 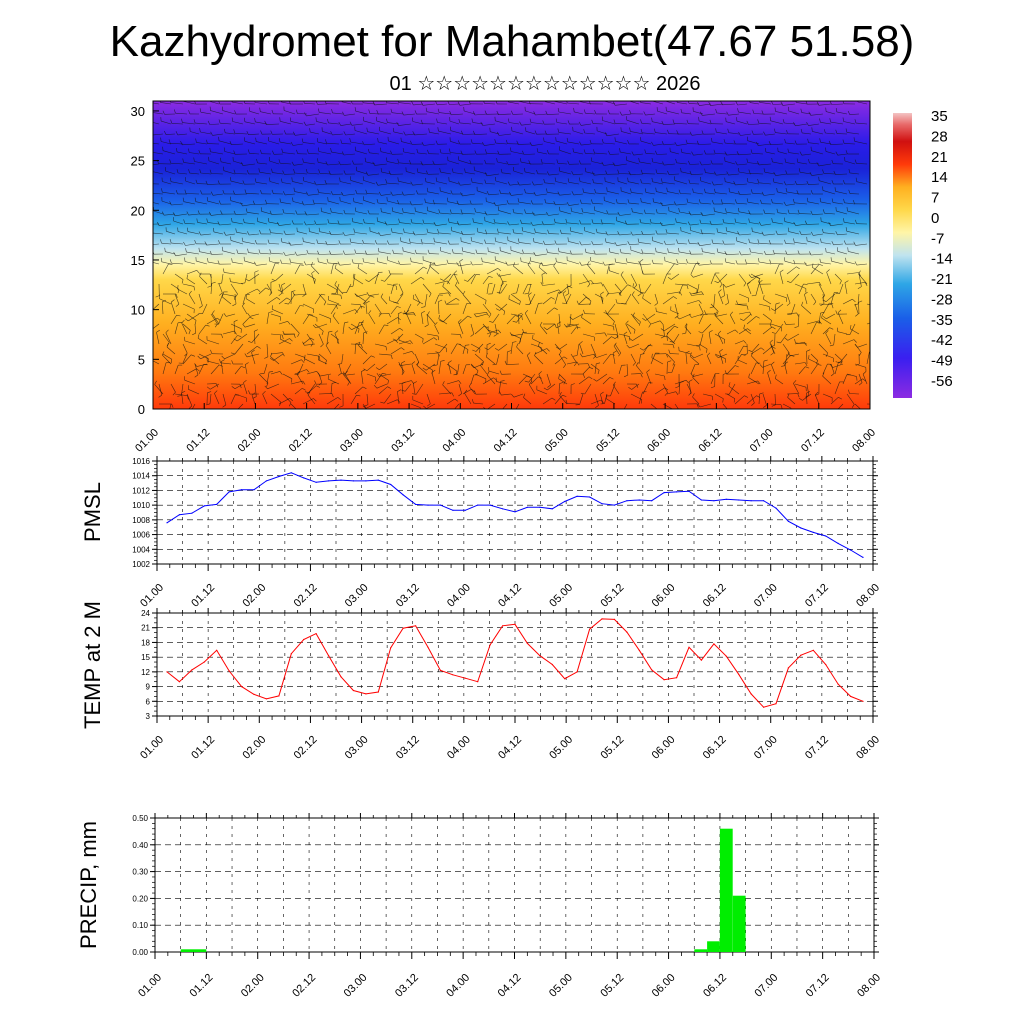 I want to click on colorbar-label: -7, so click(x=937, y=238).